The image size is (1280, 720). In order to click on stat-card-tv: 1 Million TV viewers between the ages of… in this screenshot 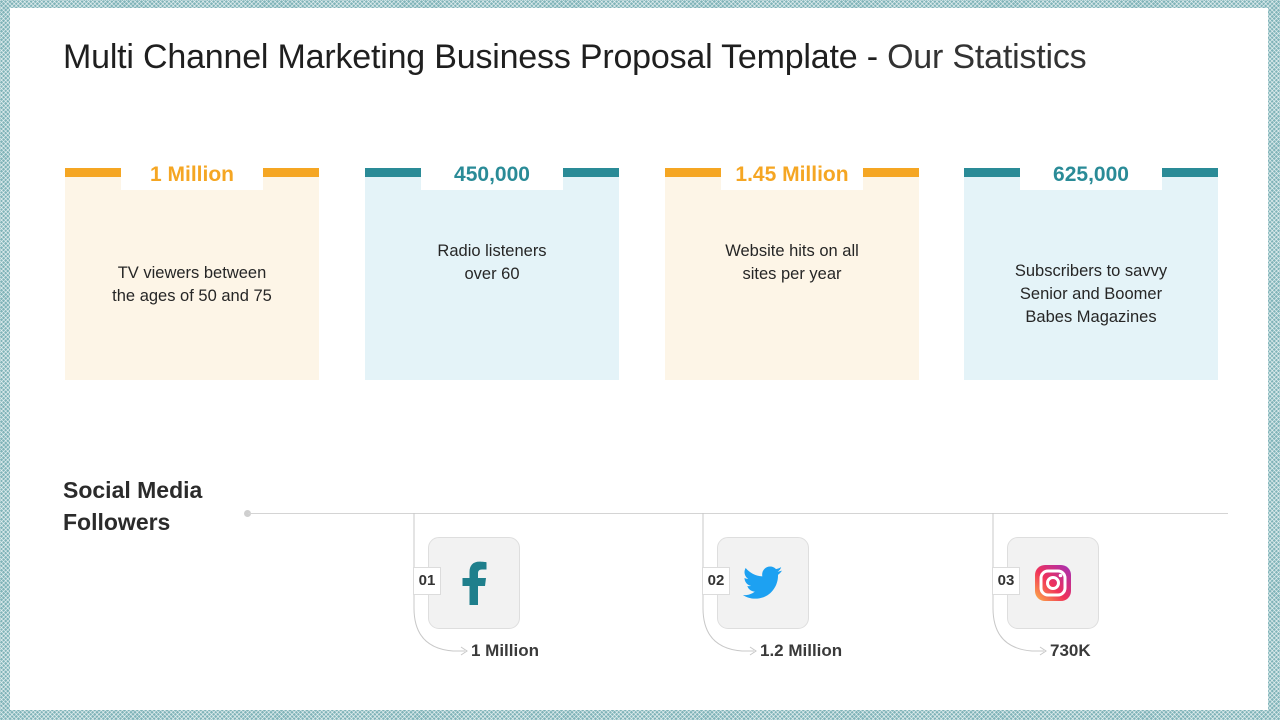, I will do `click(192, 270)`.